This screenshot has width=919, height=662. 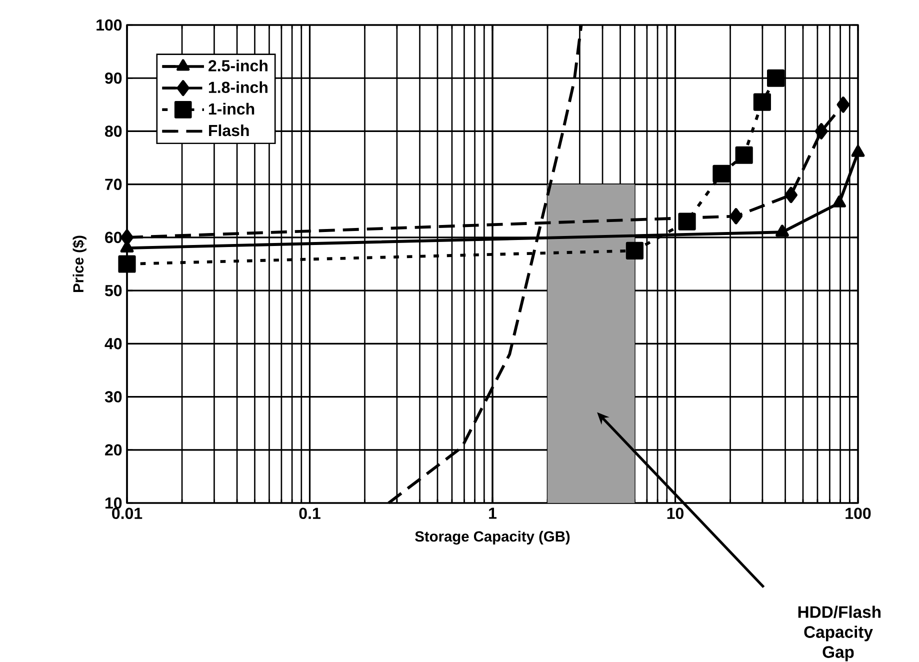 What do you see at coordinates (231, 108) in the screenshot?
I see `legend-label: 1-inch` at bounding box center [231, 108].